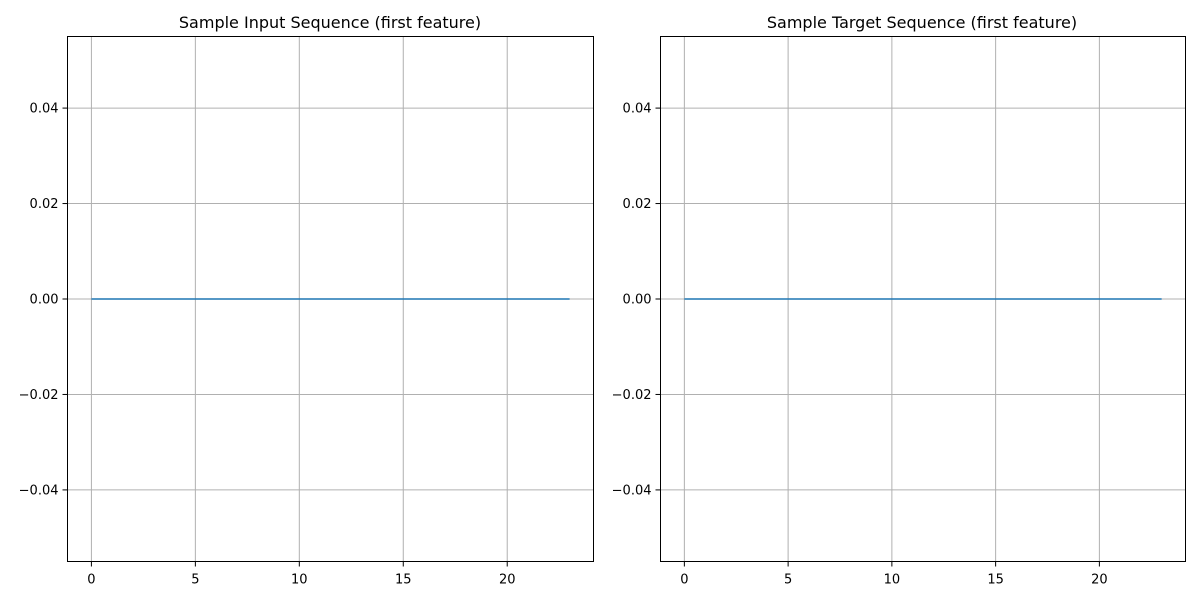  Describe the element at coordinates (330, 22) in the screenshot. I see `chart-title: Sample Input Sequence (first feature)` at that location.